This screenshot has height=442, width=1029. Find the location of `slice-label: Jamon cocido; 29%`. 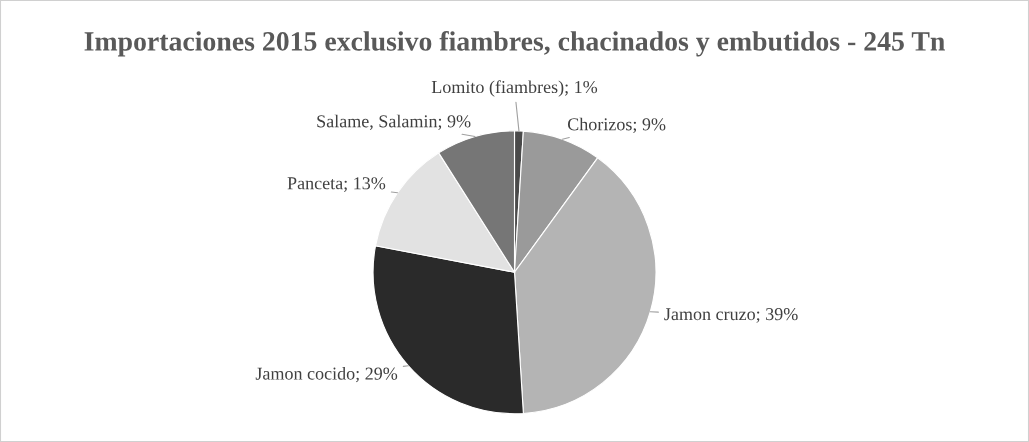

slice-label: Jamon cocido; 29% is located at coordinates (326, 374).